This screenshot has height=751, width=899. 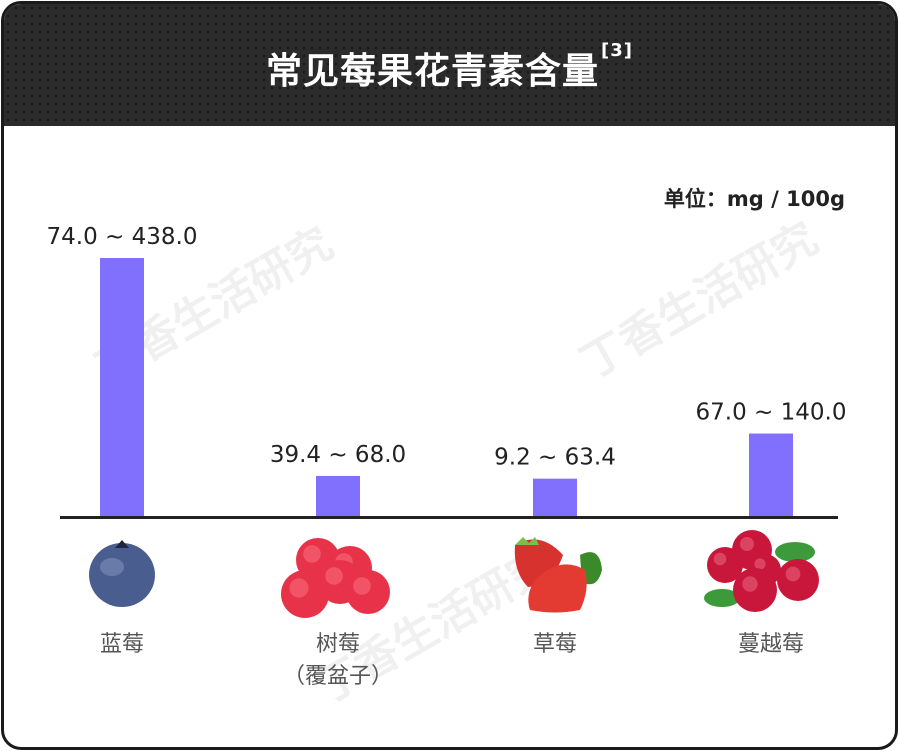 I want to click on category-name: 草莓, so click(x=554, y=644).